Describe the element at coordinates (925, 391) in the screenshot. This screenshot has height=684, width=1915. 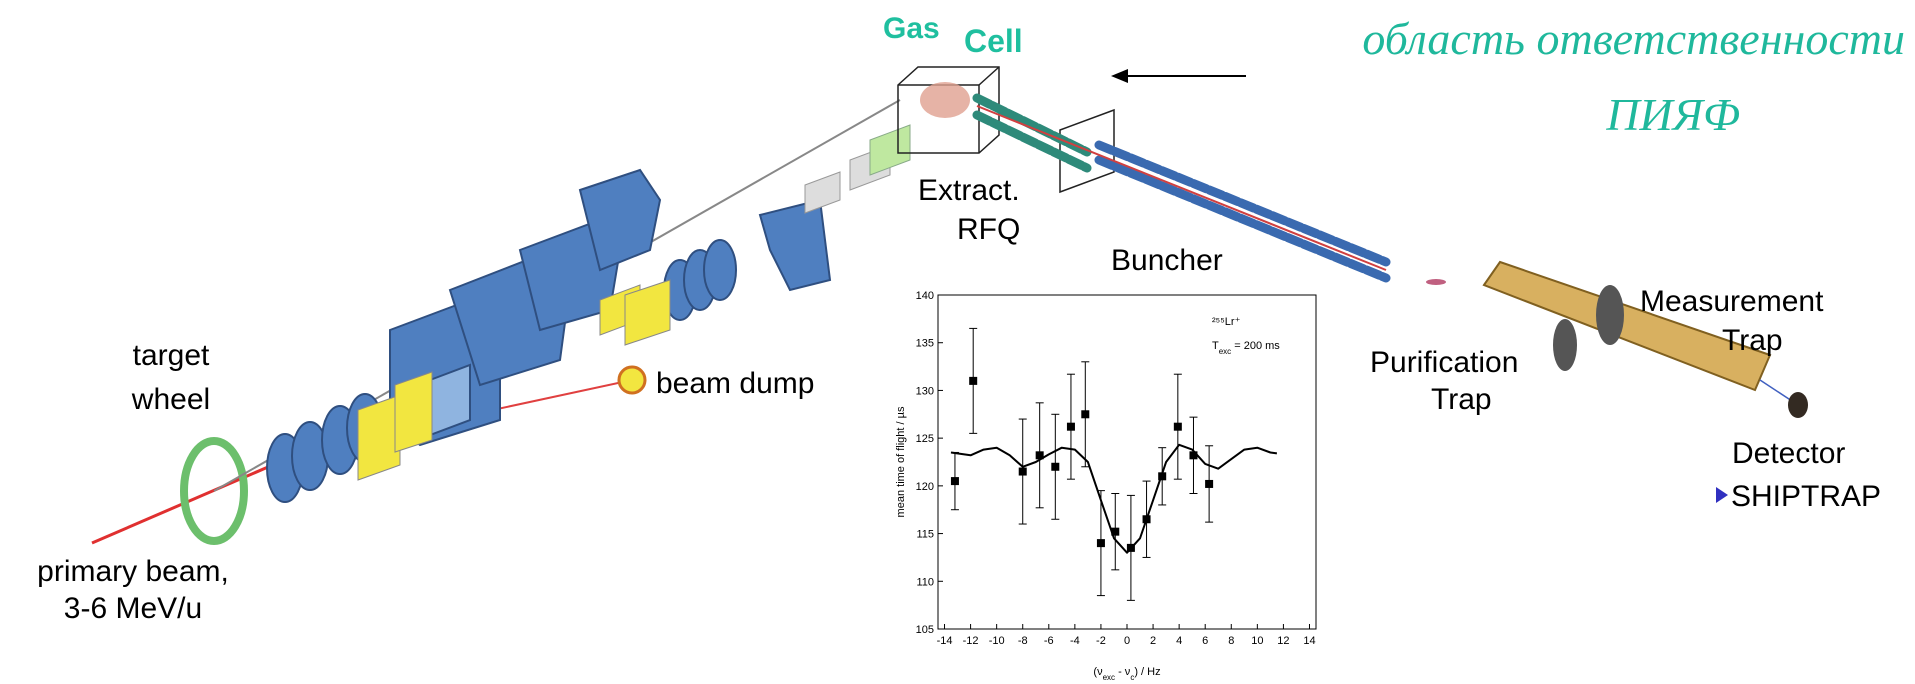
I see `y-tick-label: 130` at that location.